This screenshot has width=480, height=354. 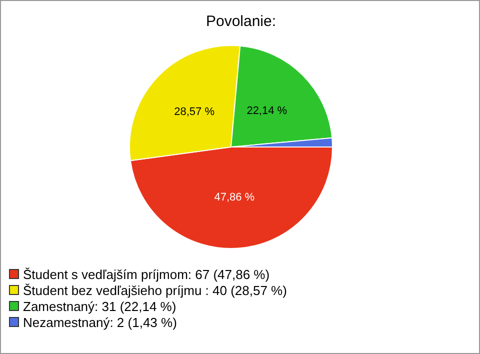 What do you see at coordinates (100, 322) in the screenshot?
I see `legend-label: Nezamestnaný: 2 (1,43 %)` at bounding box center [100, 322].